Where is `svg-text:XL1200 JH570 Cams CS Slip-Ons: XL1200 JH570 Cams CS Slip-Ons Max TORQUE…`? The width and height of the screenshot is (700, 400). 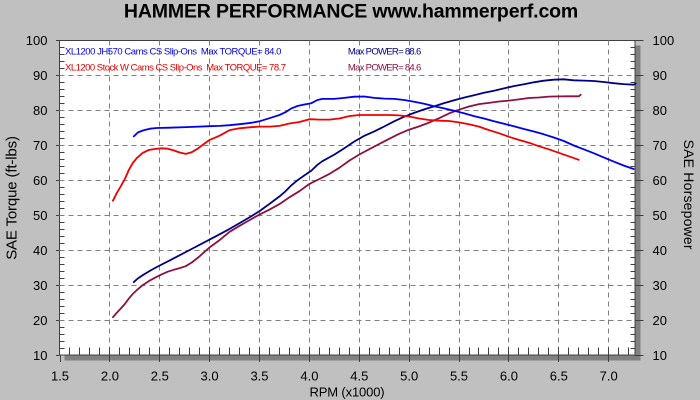 svg-text:XL1200 JH570 Cams CS Slip-Ons: XL1200 JH570 Cams CS Slip-Ons Max TORQUE… is located at coordinates (173, 52).